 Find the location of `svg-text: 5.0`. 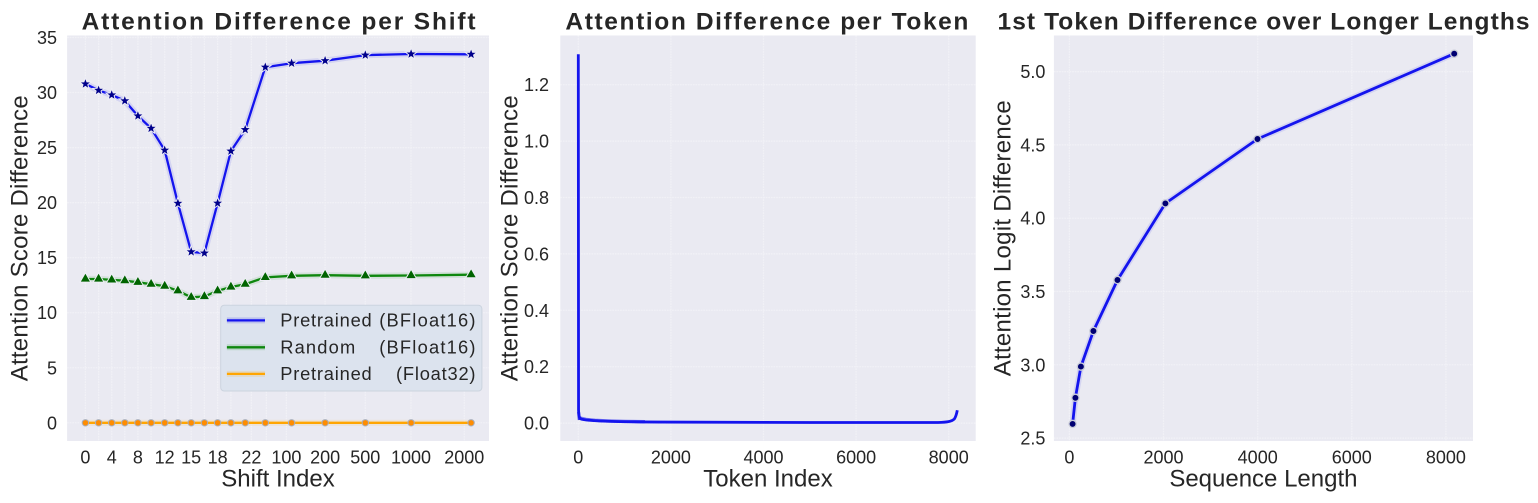

svg-text: 5.0 is located at coordinates (1032, 72).